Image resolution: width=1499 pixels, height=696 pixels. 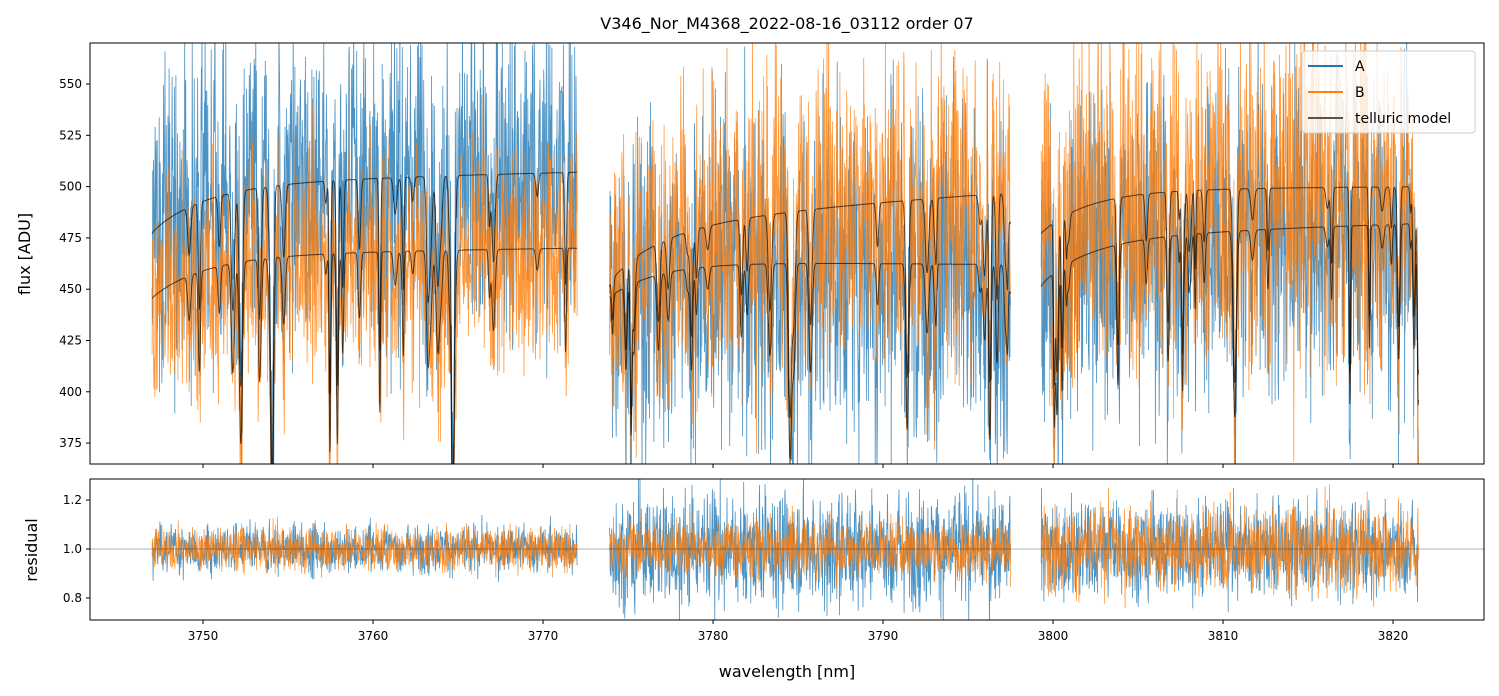 I want to click on x-tick-label: 3820, so click(x=1393, y=636).